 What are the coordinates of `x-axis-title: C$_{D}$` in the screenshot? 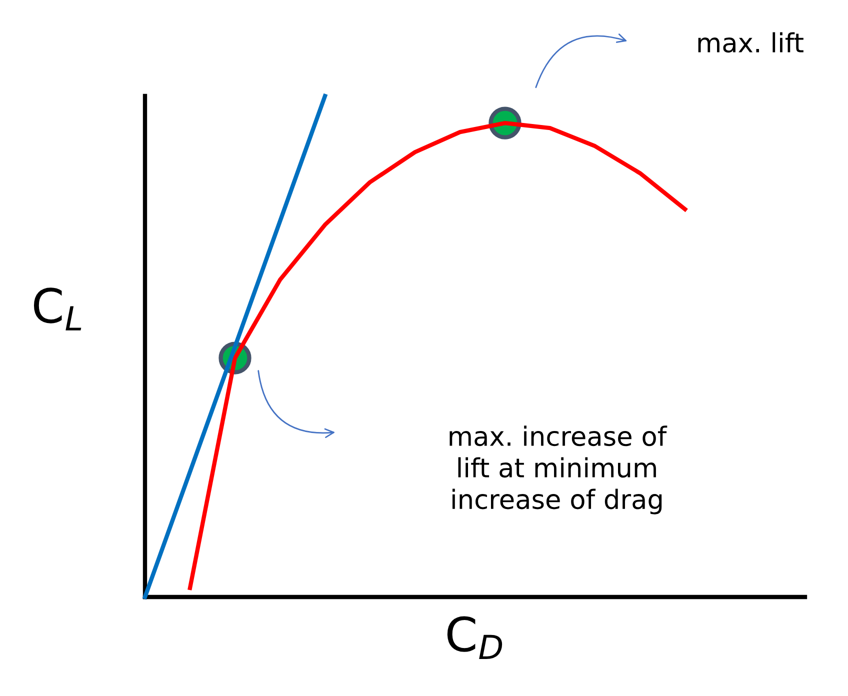 It's located at (474, 638).